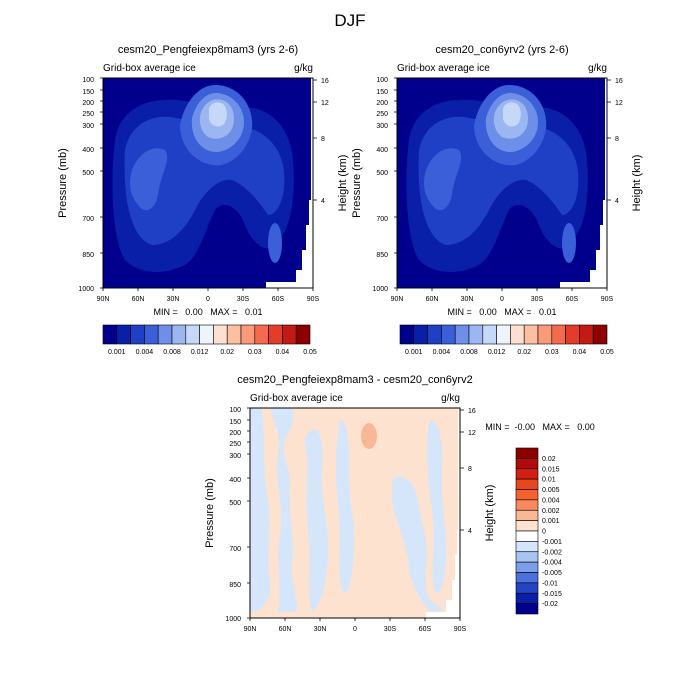 This screenshot has height=700, width=700. What do you see at coordinates (210, 513) in the screenshot?
I see `panel-3-ylabel: Pressure (mb)` at bounding box center [210, 513].